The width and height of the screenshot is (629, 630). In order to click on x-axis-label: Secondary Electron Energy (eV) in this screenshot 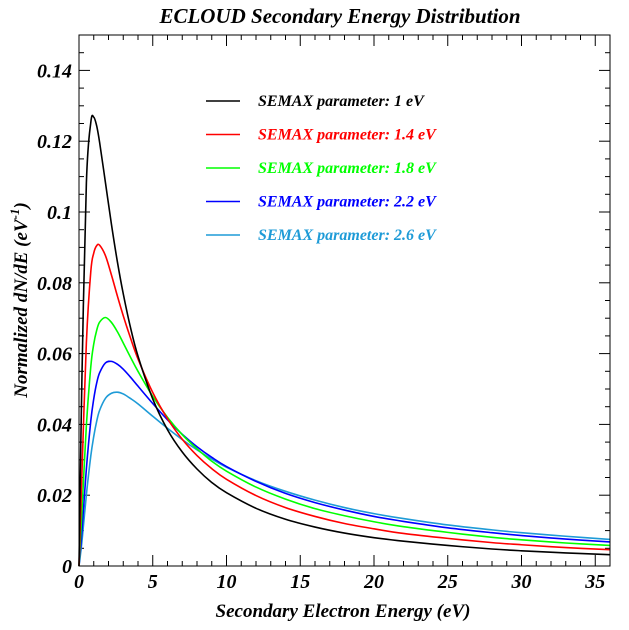, I will do `click(343, 611)`.